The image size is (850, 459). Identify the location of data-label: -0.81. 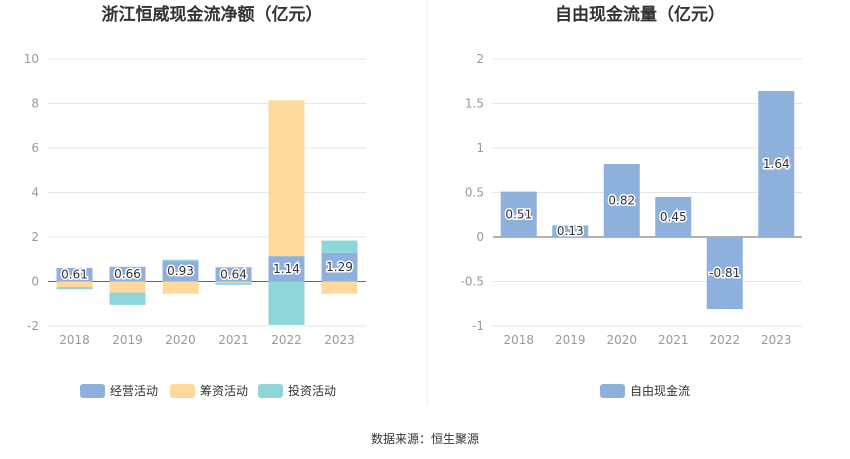
(724, 273).